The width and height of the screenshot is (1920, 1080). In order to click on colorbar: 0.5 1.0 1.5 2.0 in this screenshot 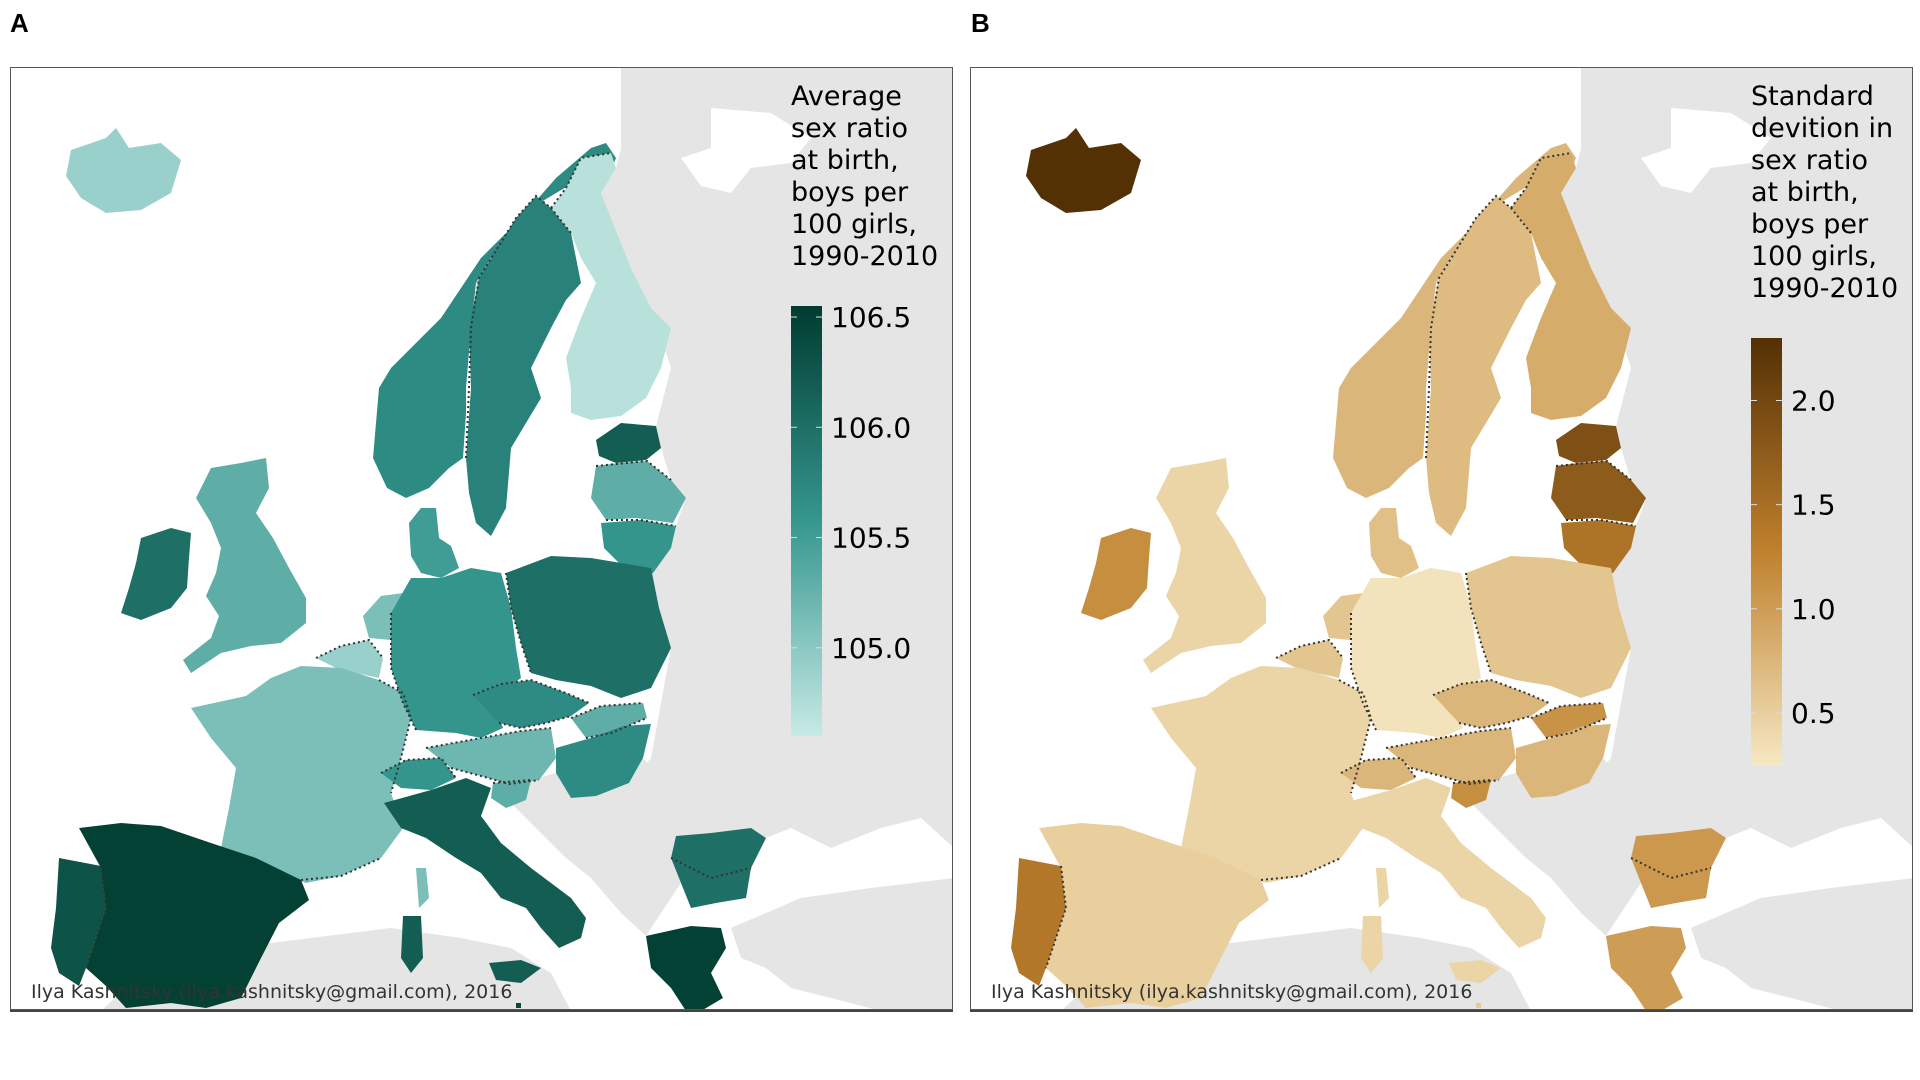, I will do `click(1793, 551)`.